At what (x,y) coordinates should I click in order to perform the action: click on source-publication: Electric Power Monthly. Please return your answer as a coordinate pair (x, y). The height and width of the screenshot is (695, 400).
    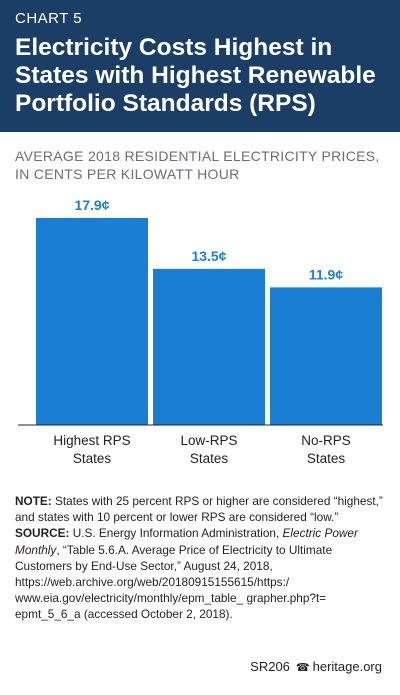
    Looking at the image, I should click on (186, 541).